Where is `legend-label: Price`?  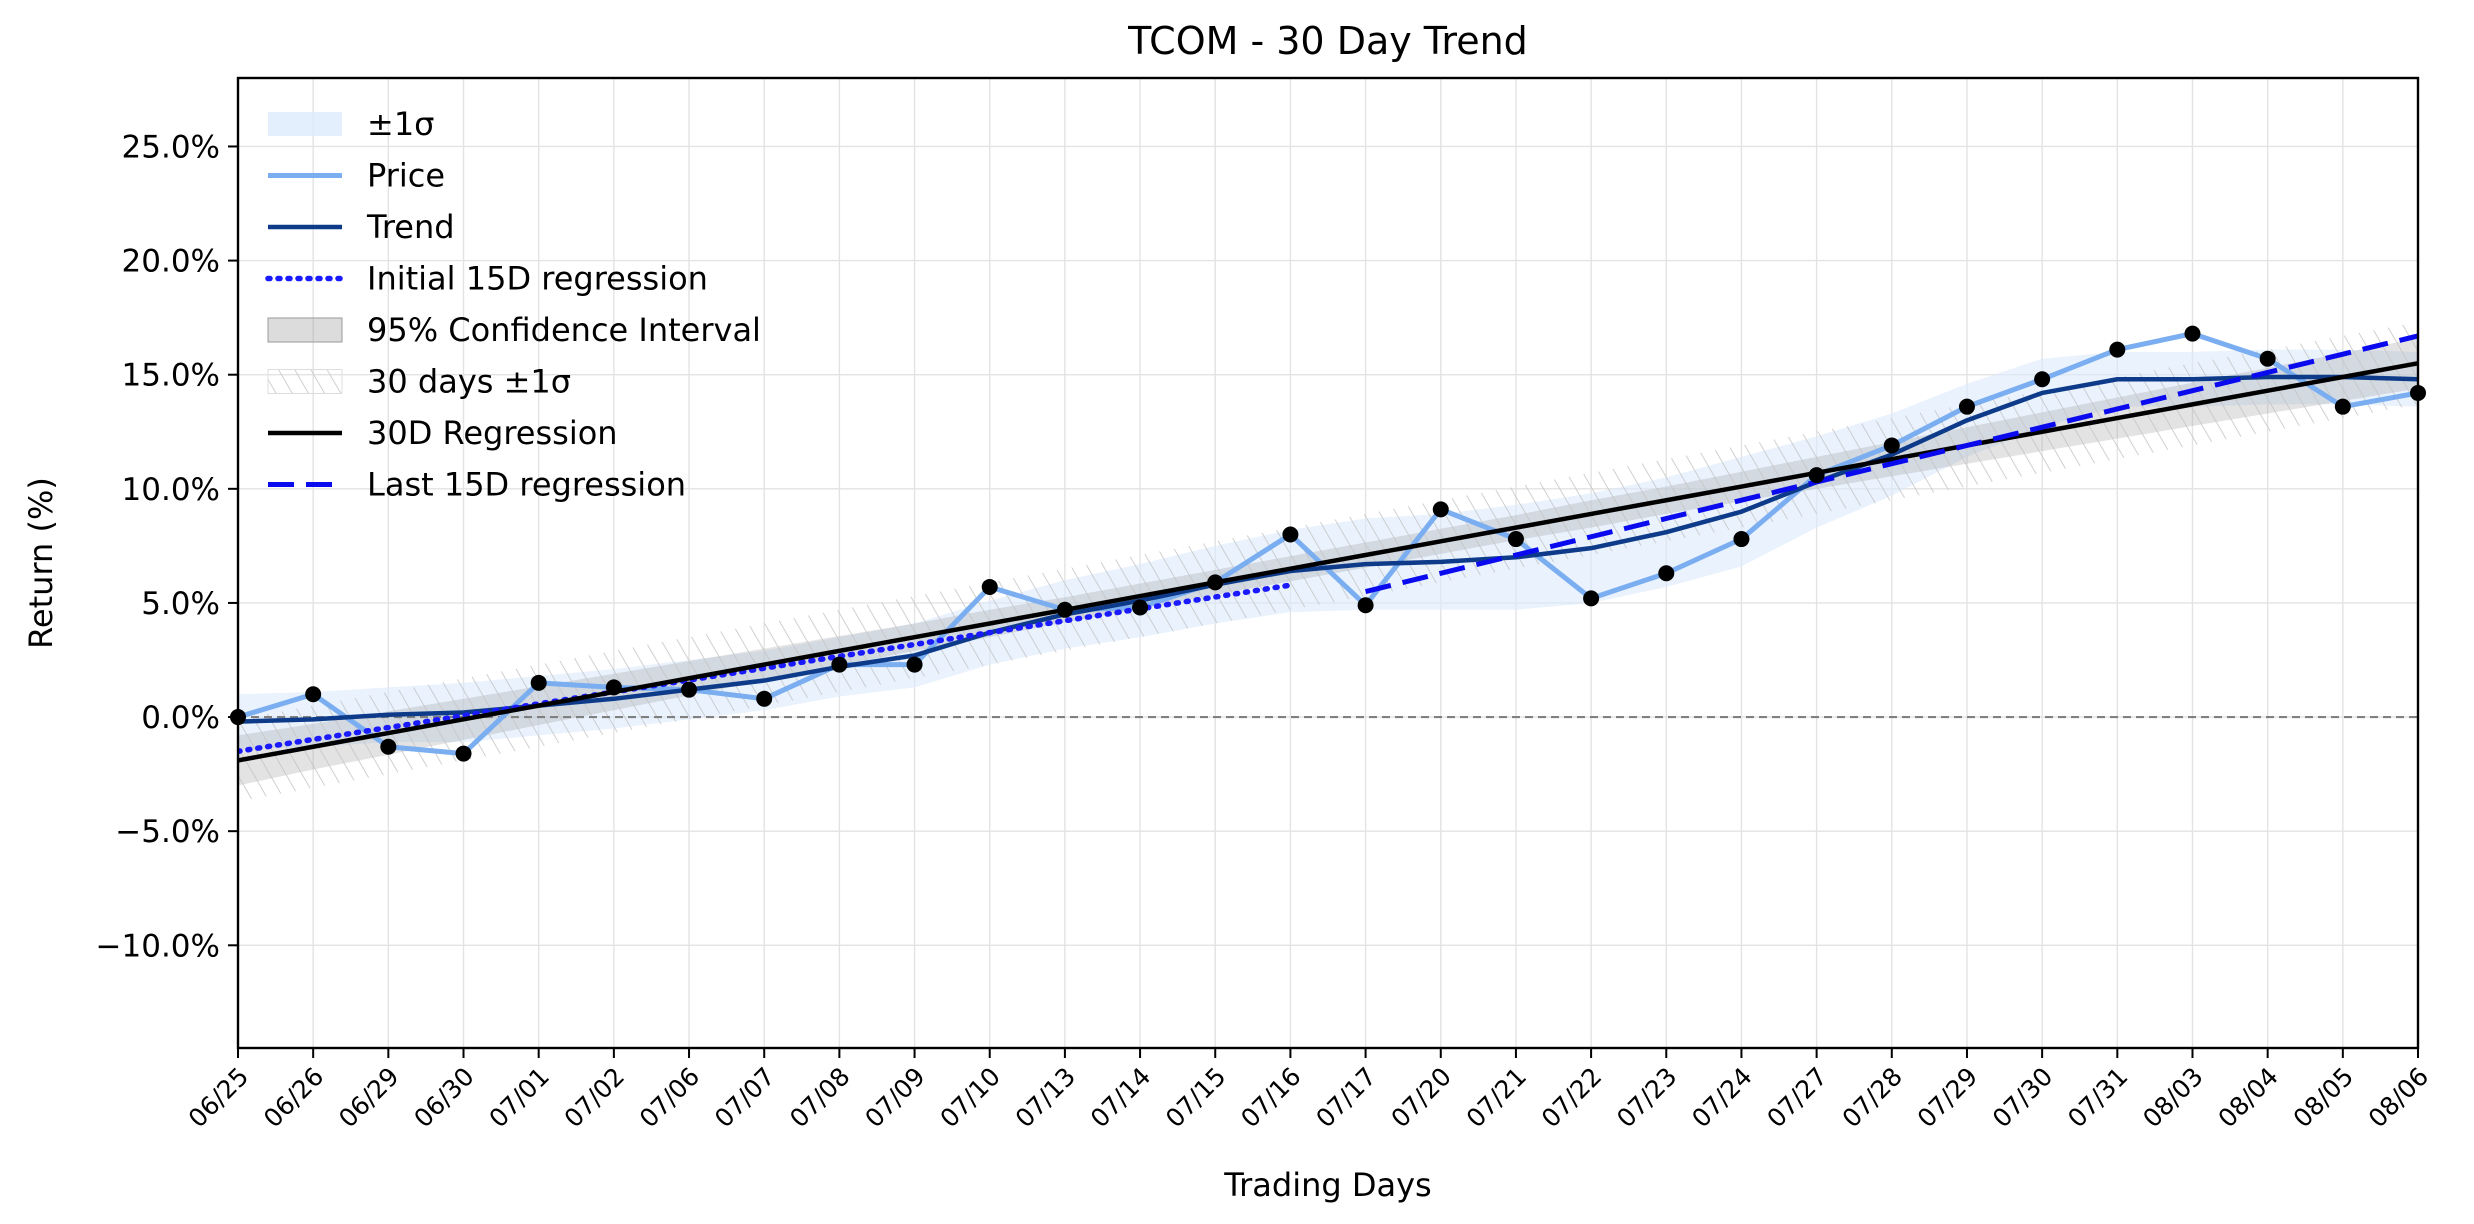 legend-label: Price is located at coordinates (406, 176).